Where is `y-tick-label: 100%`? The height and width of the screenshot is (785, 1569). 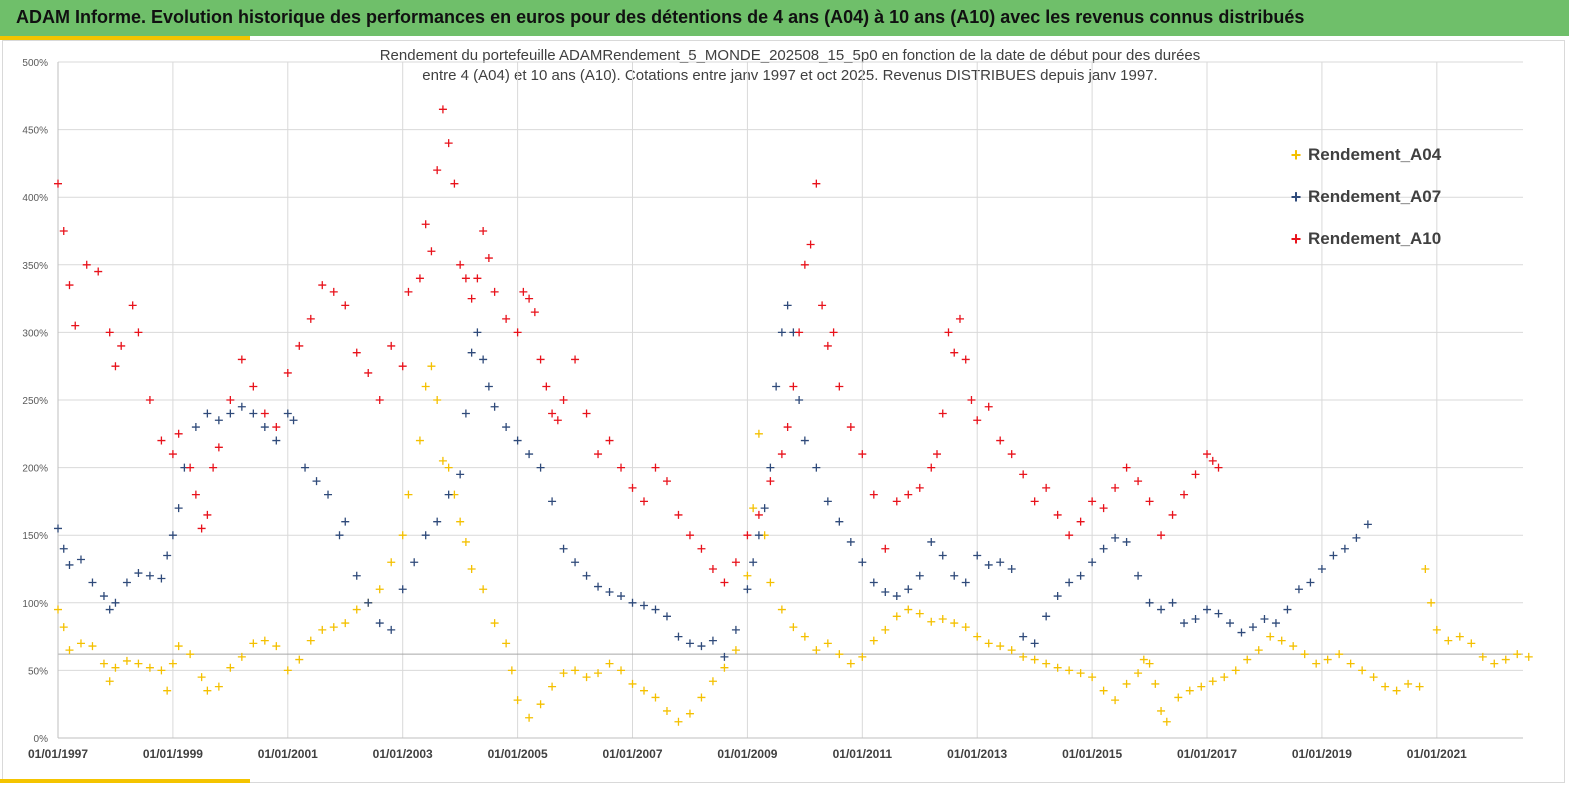 y-tick-label: 100% is located at coordinates (35, 604).